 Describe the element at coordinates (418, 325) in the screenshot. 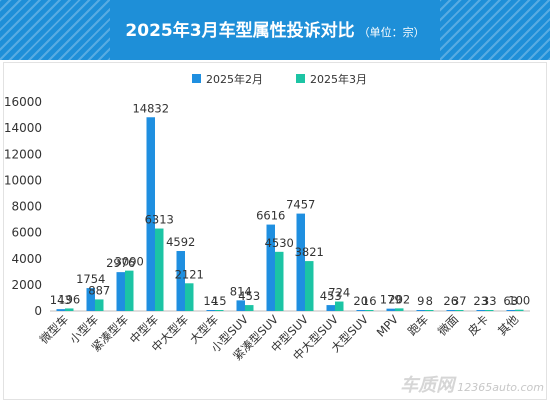

I see `category-label: 跑车` at that location.